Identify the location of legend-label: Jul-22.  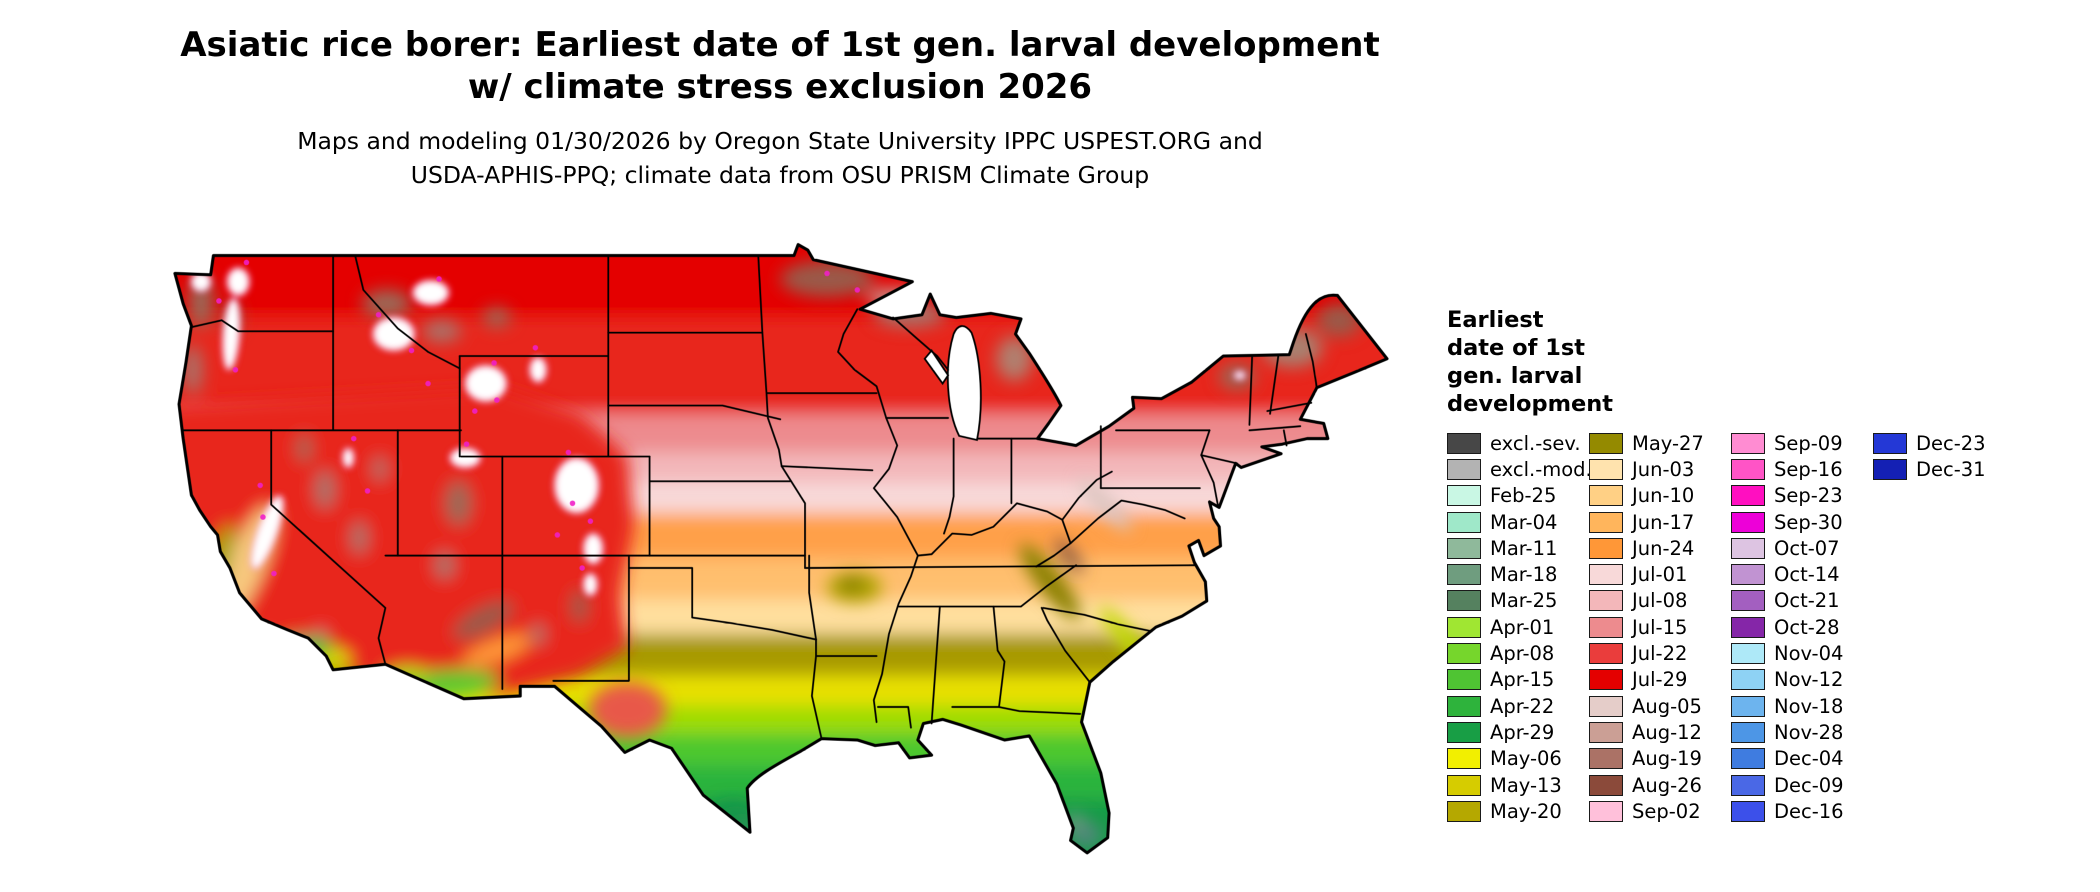
(1660, 654).